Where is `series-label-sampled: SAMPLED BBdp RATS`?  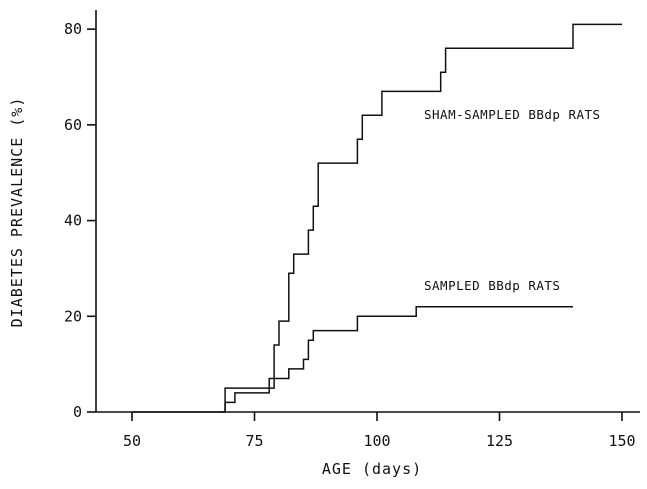 series-label-sampled: SAMPLED BBdp RATS is located at coordinates (492, 285).